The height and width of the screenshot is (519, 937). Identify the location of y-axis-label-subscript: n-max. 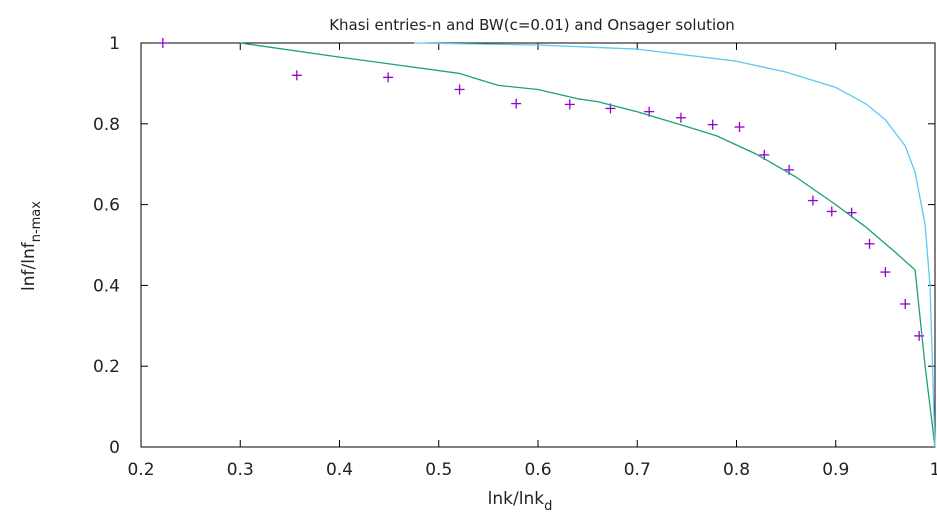
(36, 222).